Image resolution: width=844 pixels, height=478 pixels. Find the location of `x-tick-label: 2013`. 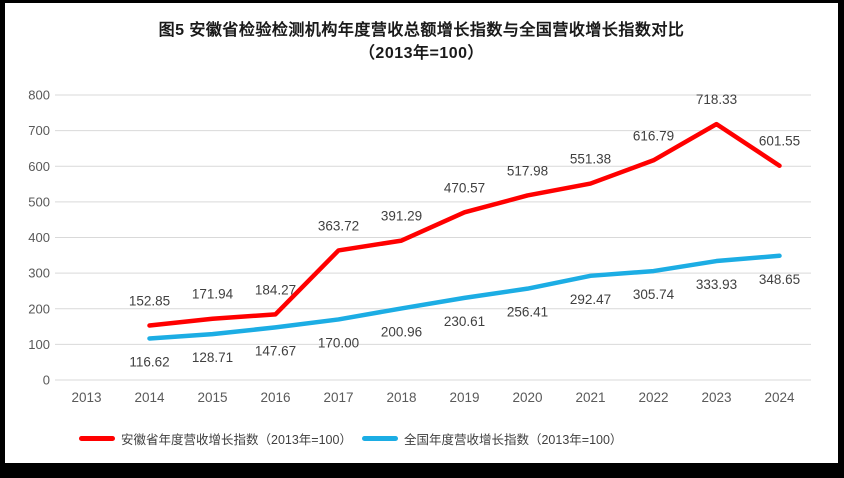

x-tick-label: 2013 is located at coordinates (86, 397).